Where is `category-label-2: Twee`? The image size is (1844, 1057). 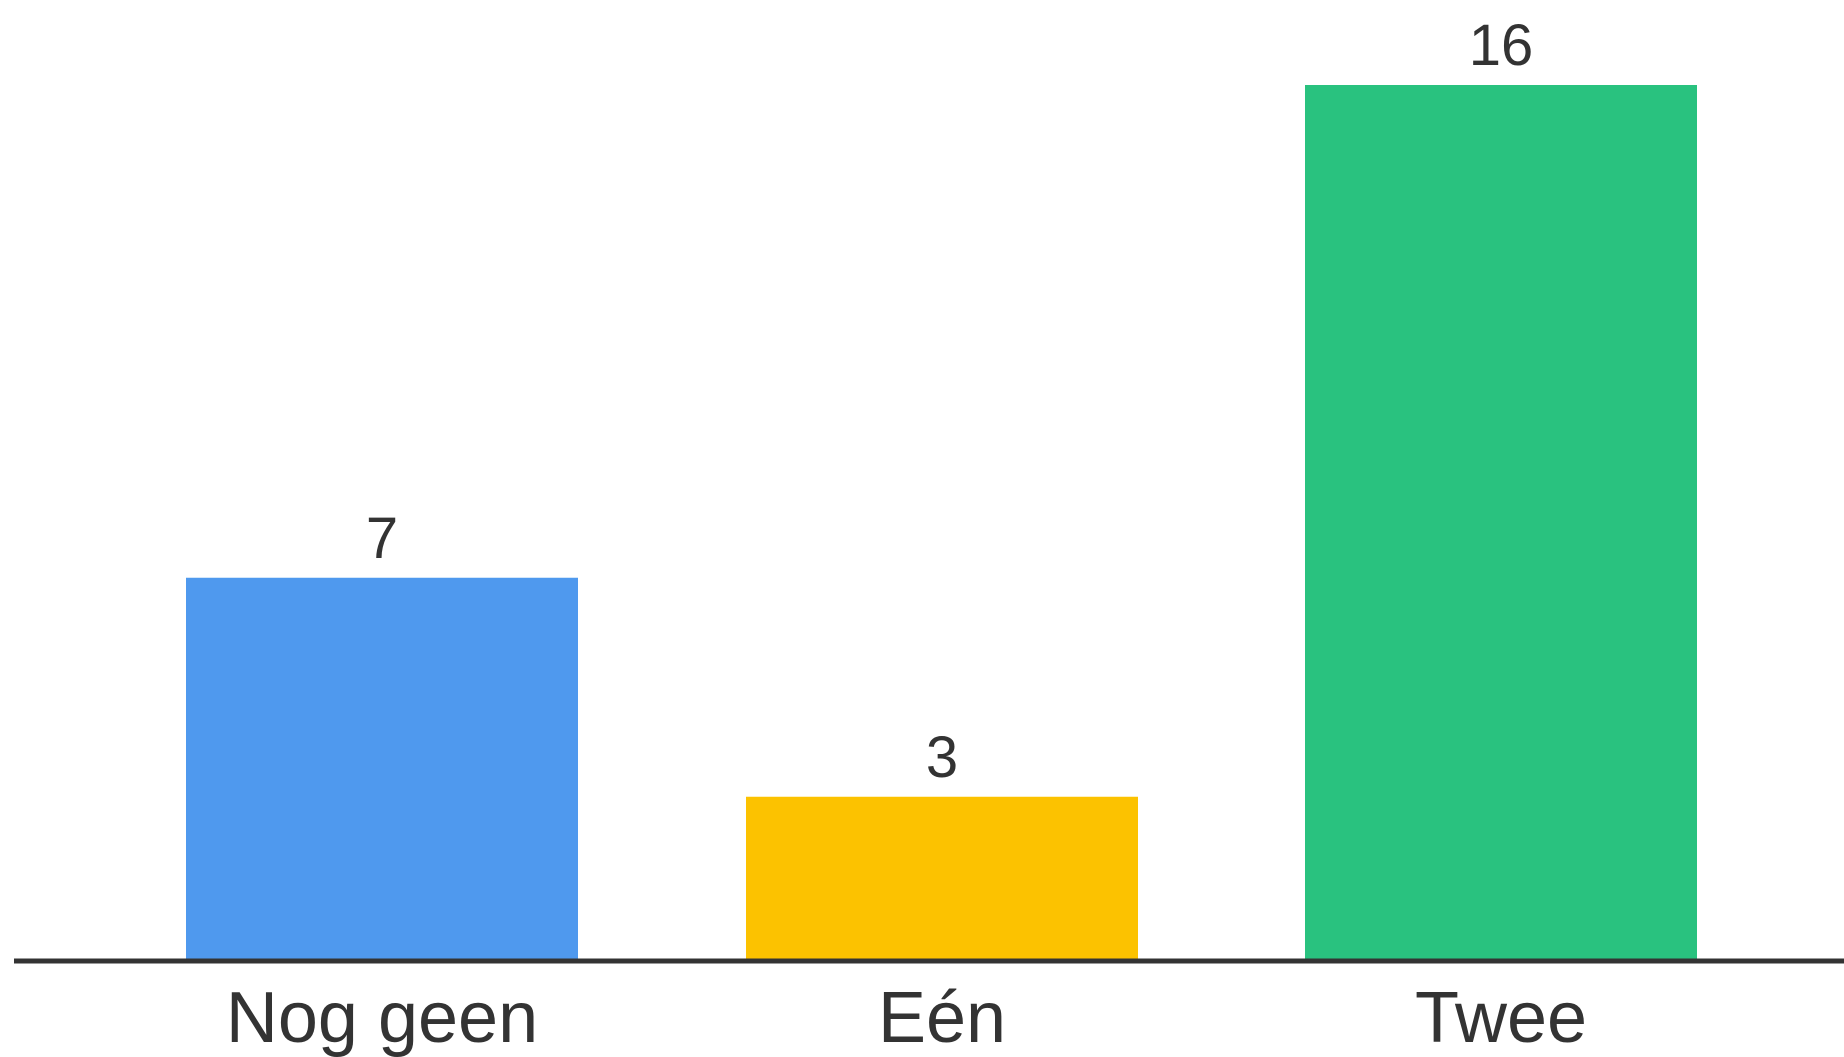
category-label-2: Twee is located at coordinates (1501, 1017).